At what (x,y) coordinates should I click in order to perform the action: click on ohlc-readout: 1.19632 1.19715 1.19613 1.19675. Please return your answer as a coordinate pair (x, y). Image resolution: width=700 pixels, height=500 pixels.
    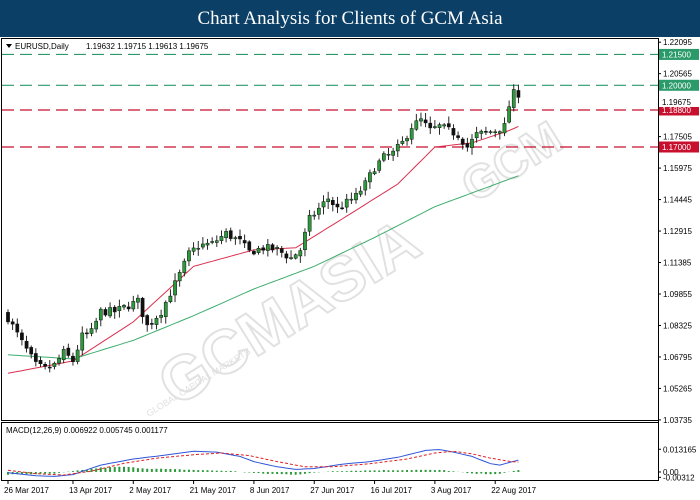
    Looking at the image, I should click on (147, 46).